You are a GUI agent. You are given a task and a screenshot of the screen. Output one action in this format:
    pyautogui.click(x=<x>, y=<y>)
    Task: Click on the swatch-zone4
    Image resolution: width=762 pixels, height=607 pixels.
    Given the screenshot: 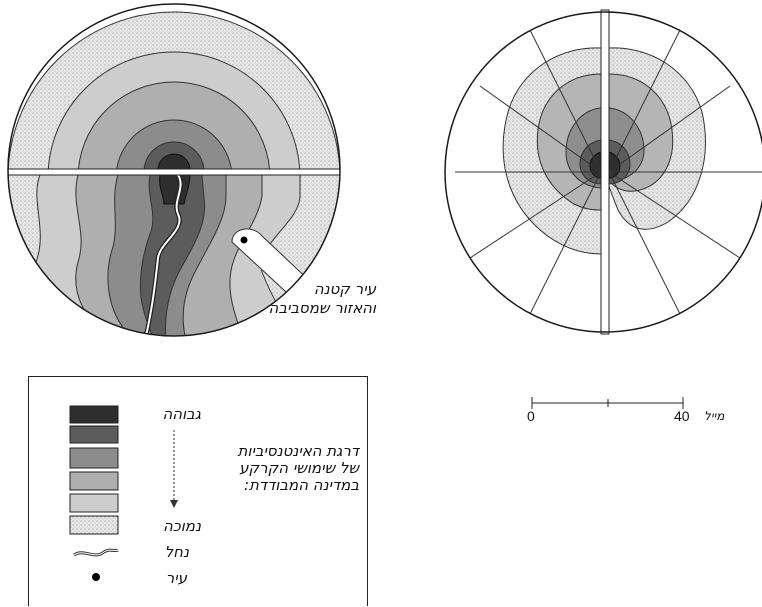 What is the action you would take?
    pyautogui.click(x=94, y=481)
    